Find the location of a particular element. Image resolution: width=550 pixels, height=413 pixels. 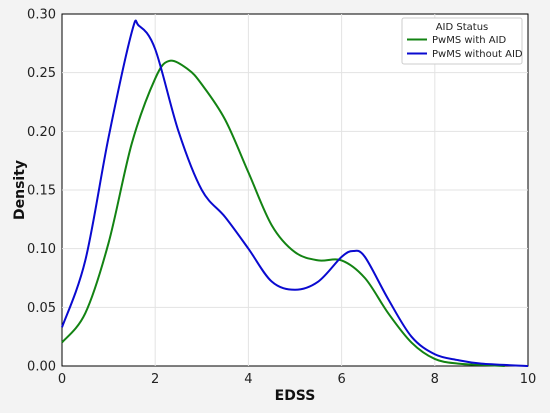

x-tick-label: 8 is located at coordinates (435, 379).